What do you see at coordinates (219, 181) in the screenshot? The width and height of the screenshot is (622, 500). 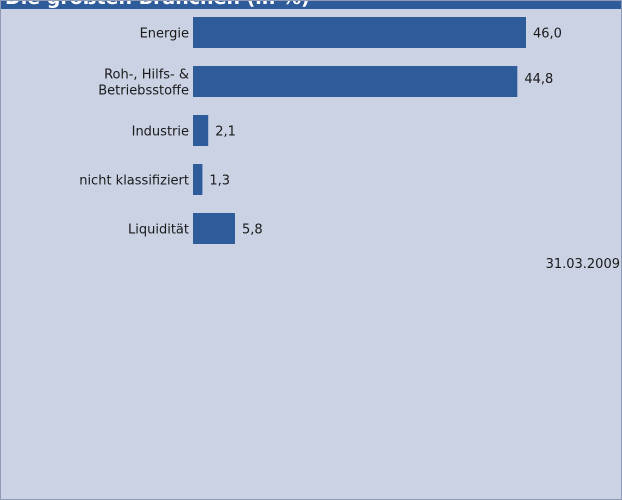 I see `value-label: 1,3` at bounding box center [219, 181].